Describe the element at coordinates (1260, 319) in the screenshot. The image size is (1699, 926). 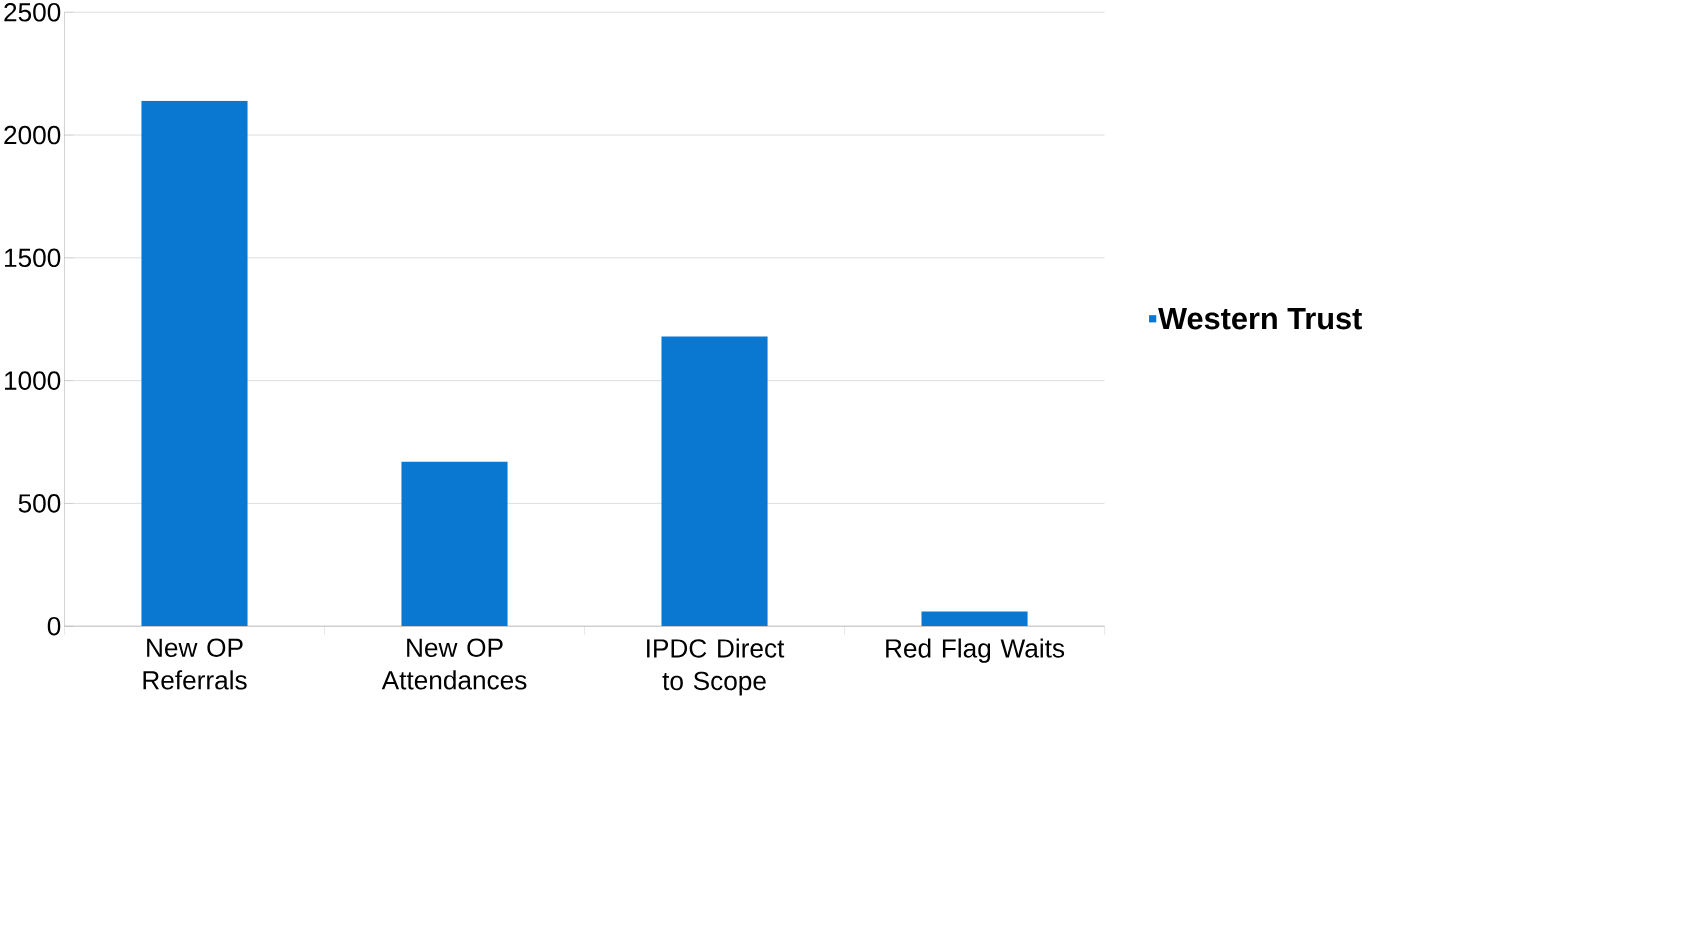
I see `legend-label: Western Trust` at that location.